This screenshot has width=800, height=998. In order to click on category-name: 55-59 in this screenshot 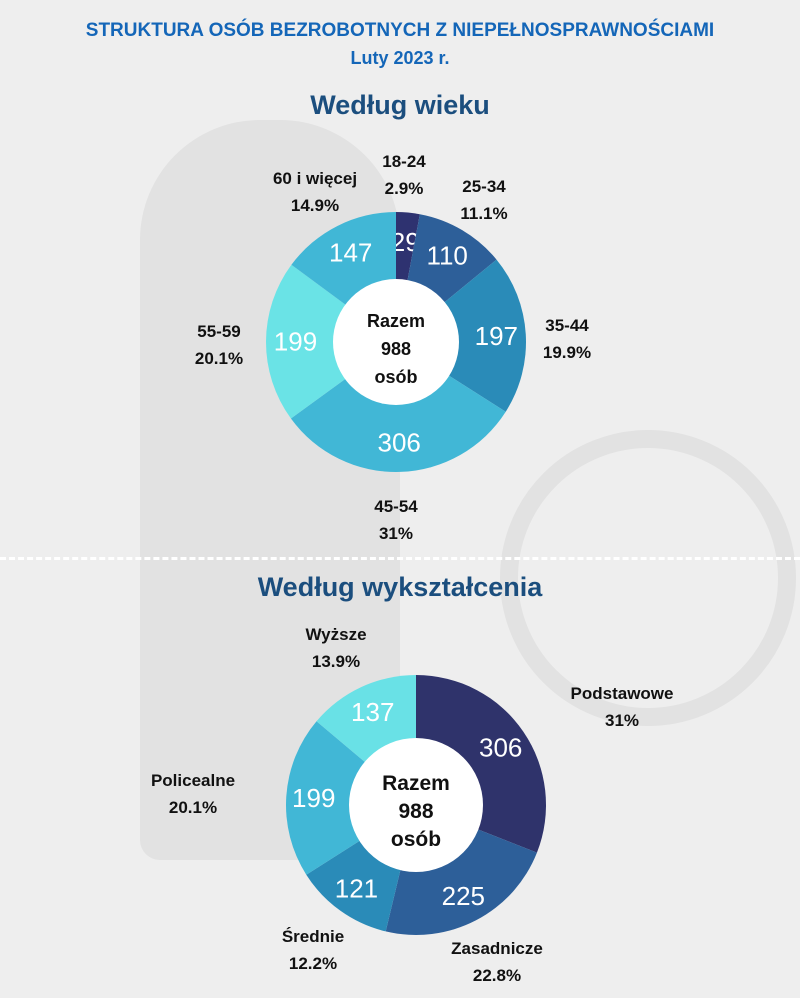, I will do `click(219, 331)`.